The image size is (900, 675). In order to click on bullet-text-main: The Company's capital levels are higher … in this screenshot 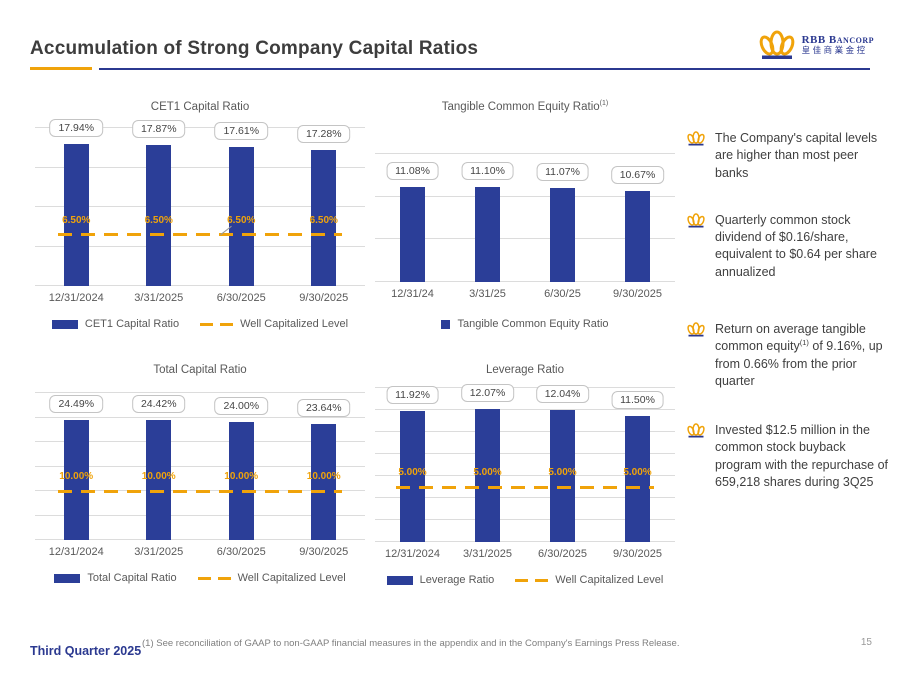, I will do `click(796, 155)`.